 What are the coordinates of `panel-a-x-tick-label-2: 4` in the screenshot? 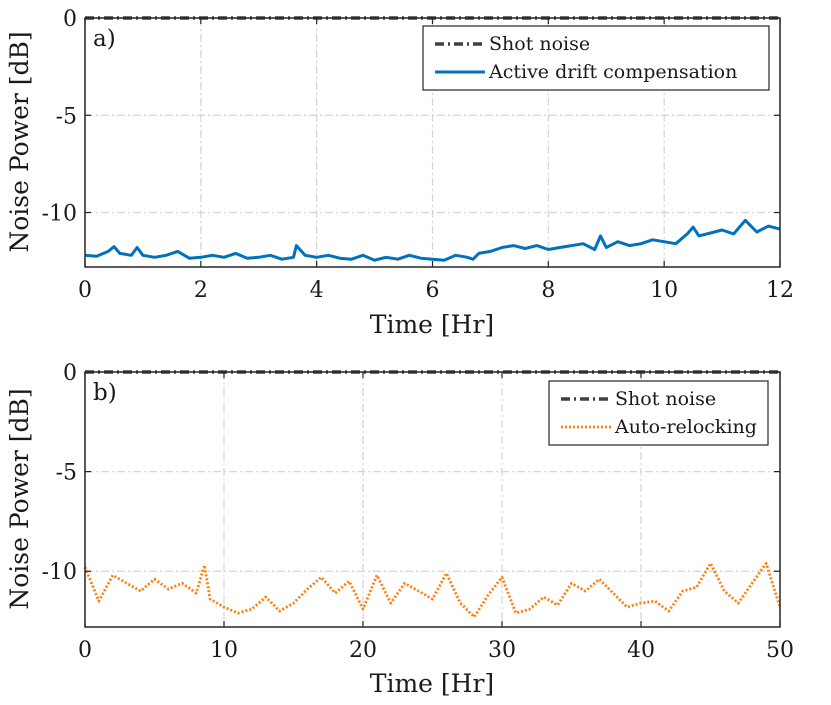 It's located at (317, 290).